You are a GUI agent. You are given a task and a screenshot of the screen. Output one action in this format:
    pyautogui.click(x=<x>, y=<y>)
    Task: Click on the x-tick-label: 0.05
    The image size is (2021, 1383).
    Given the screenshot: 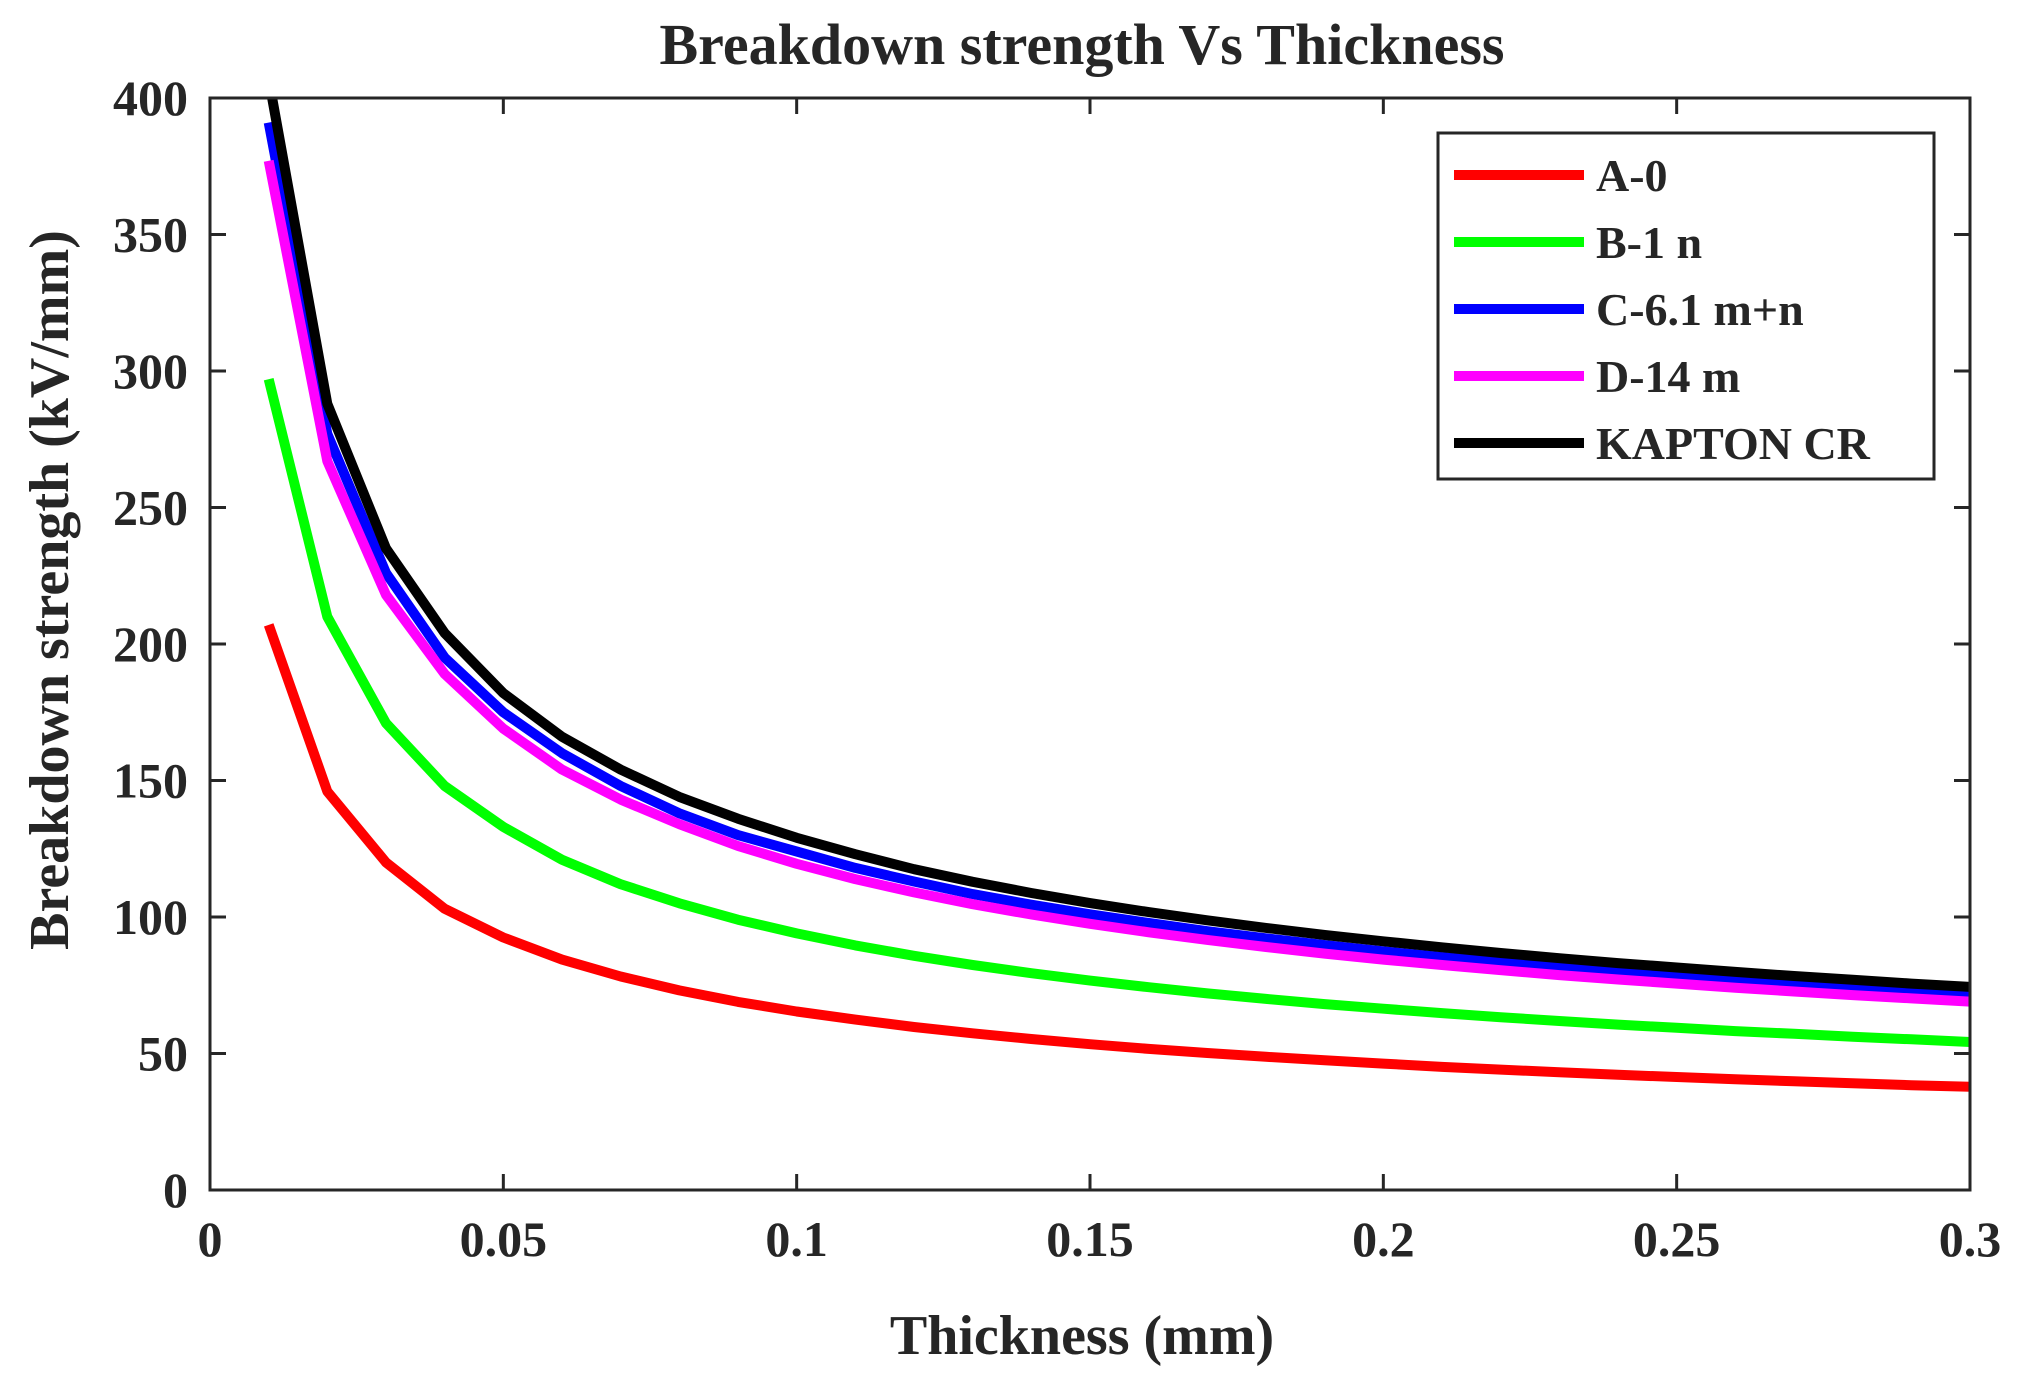 What is the action you would take?
    pyautogui.click(x=504, y=1239)
    